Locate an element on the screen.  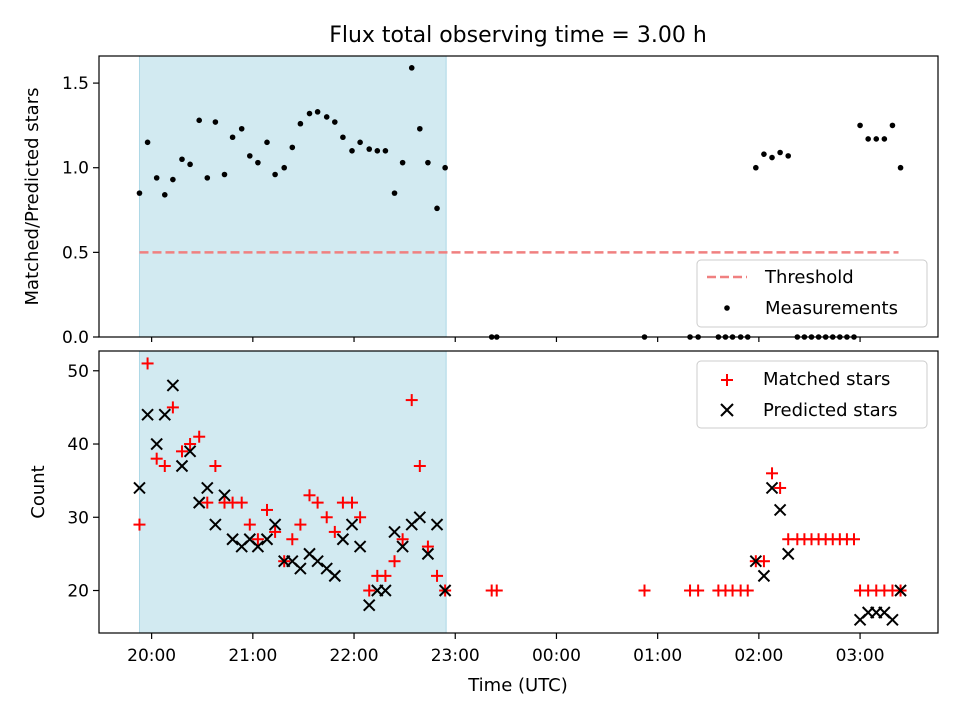
bottom-x-axis: 20:00 21:00 22:00 23:00 00:00 01:00 02:00 03:00 is located at coordinates (506, 649).